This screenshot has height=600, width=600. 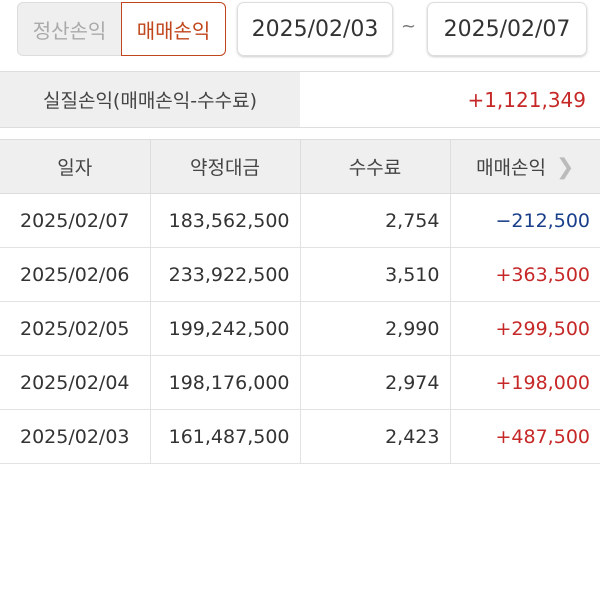 I want to click on table-row: 2025/02/05 199,242,500 2,990 +299,500, so click(x=300, y=328).